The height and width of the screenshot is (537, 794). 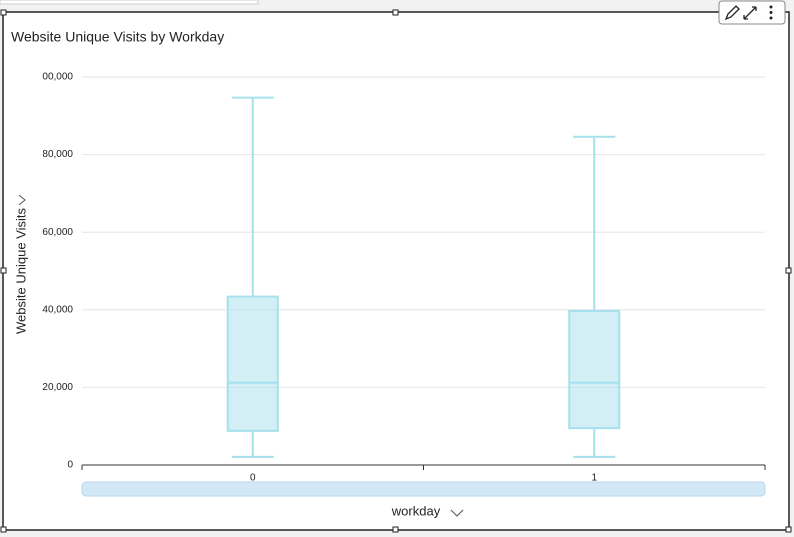 What do you see at coordinates (129, 2) in the screenshot?
I see `tab` at bounding box center [129, 2].